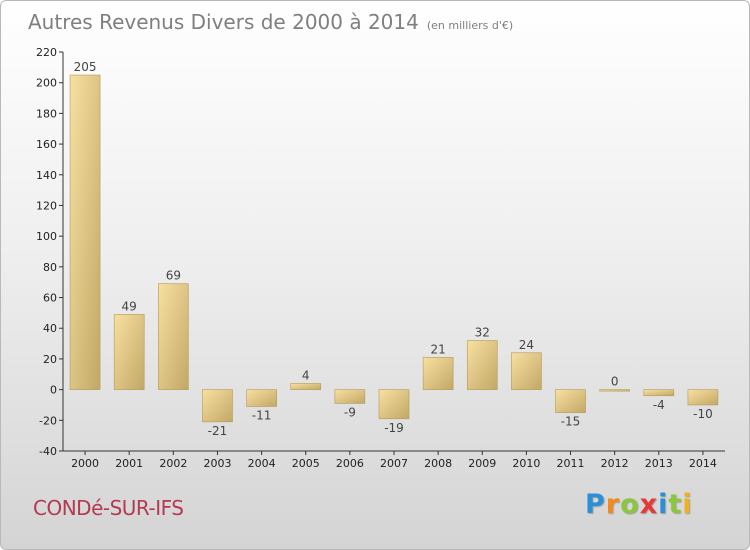 Image resolution: width=750 pixels, height=550 pixels. Describe the element at coordinates (129, 463) in the screenshot. I see `x-tick-label: 2001` at that location.